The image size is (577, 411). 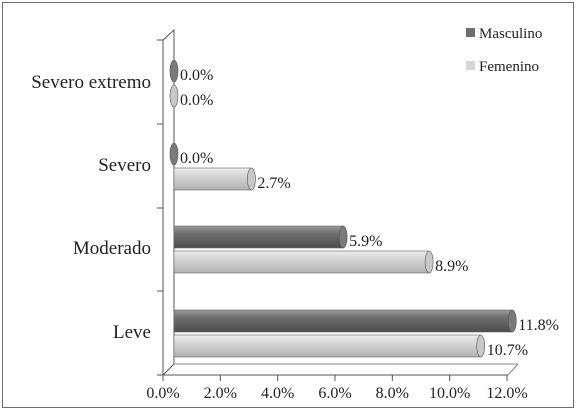 What do you see at coordinates (132, 332) in the screenshot?
I see `category-label-leve: Leve` at bounding box center [132, 332].